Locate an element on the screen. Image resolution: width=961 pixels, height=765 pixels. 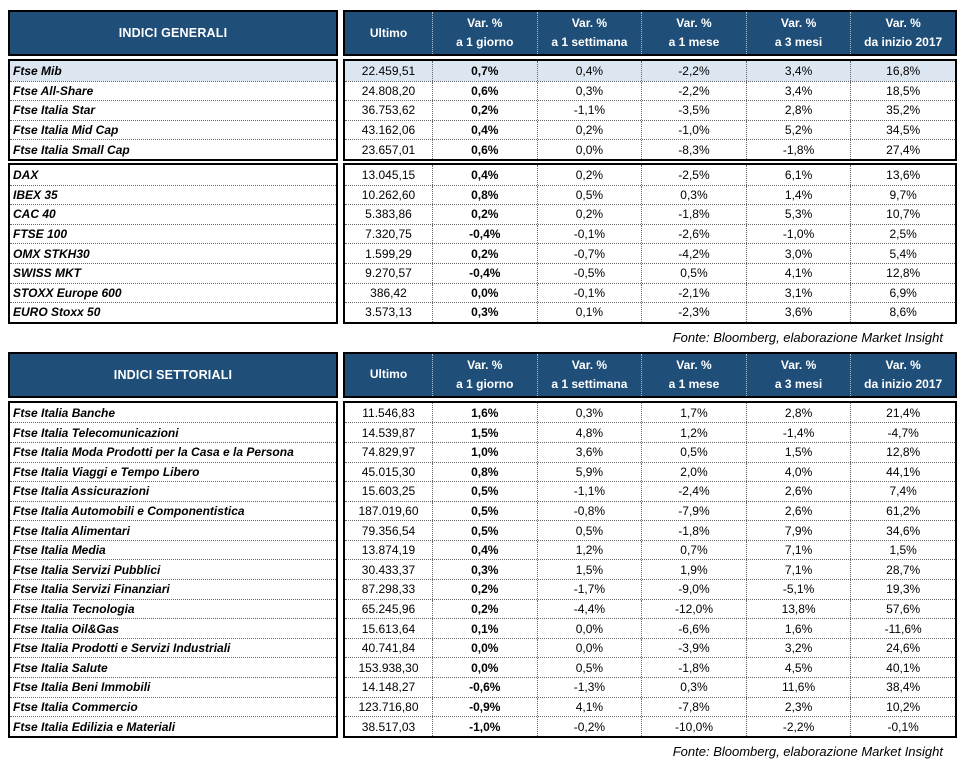
index-label: STOXX Europe 600 is located at coordinates (173, 292).